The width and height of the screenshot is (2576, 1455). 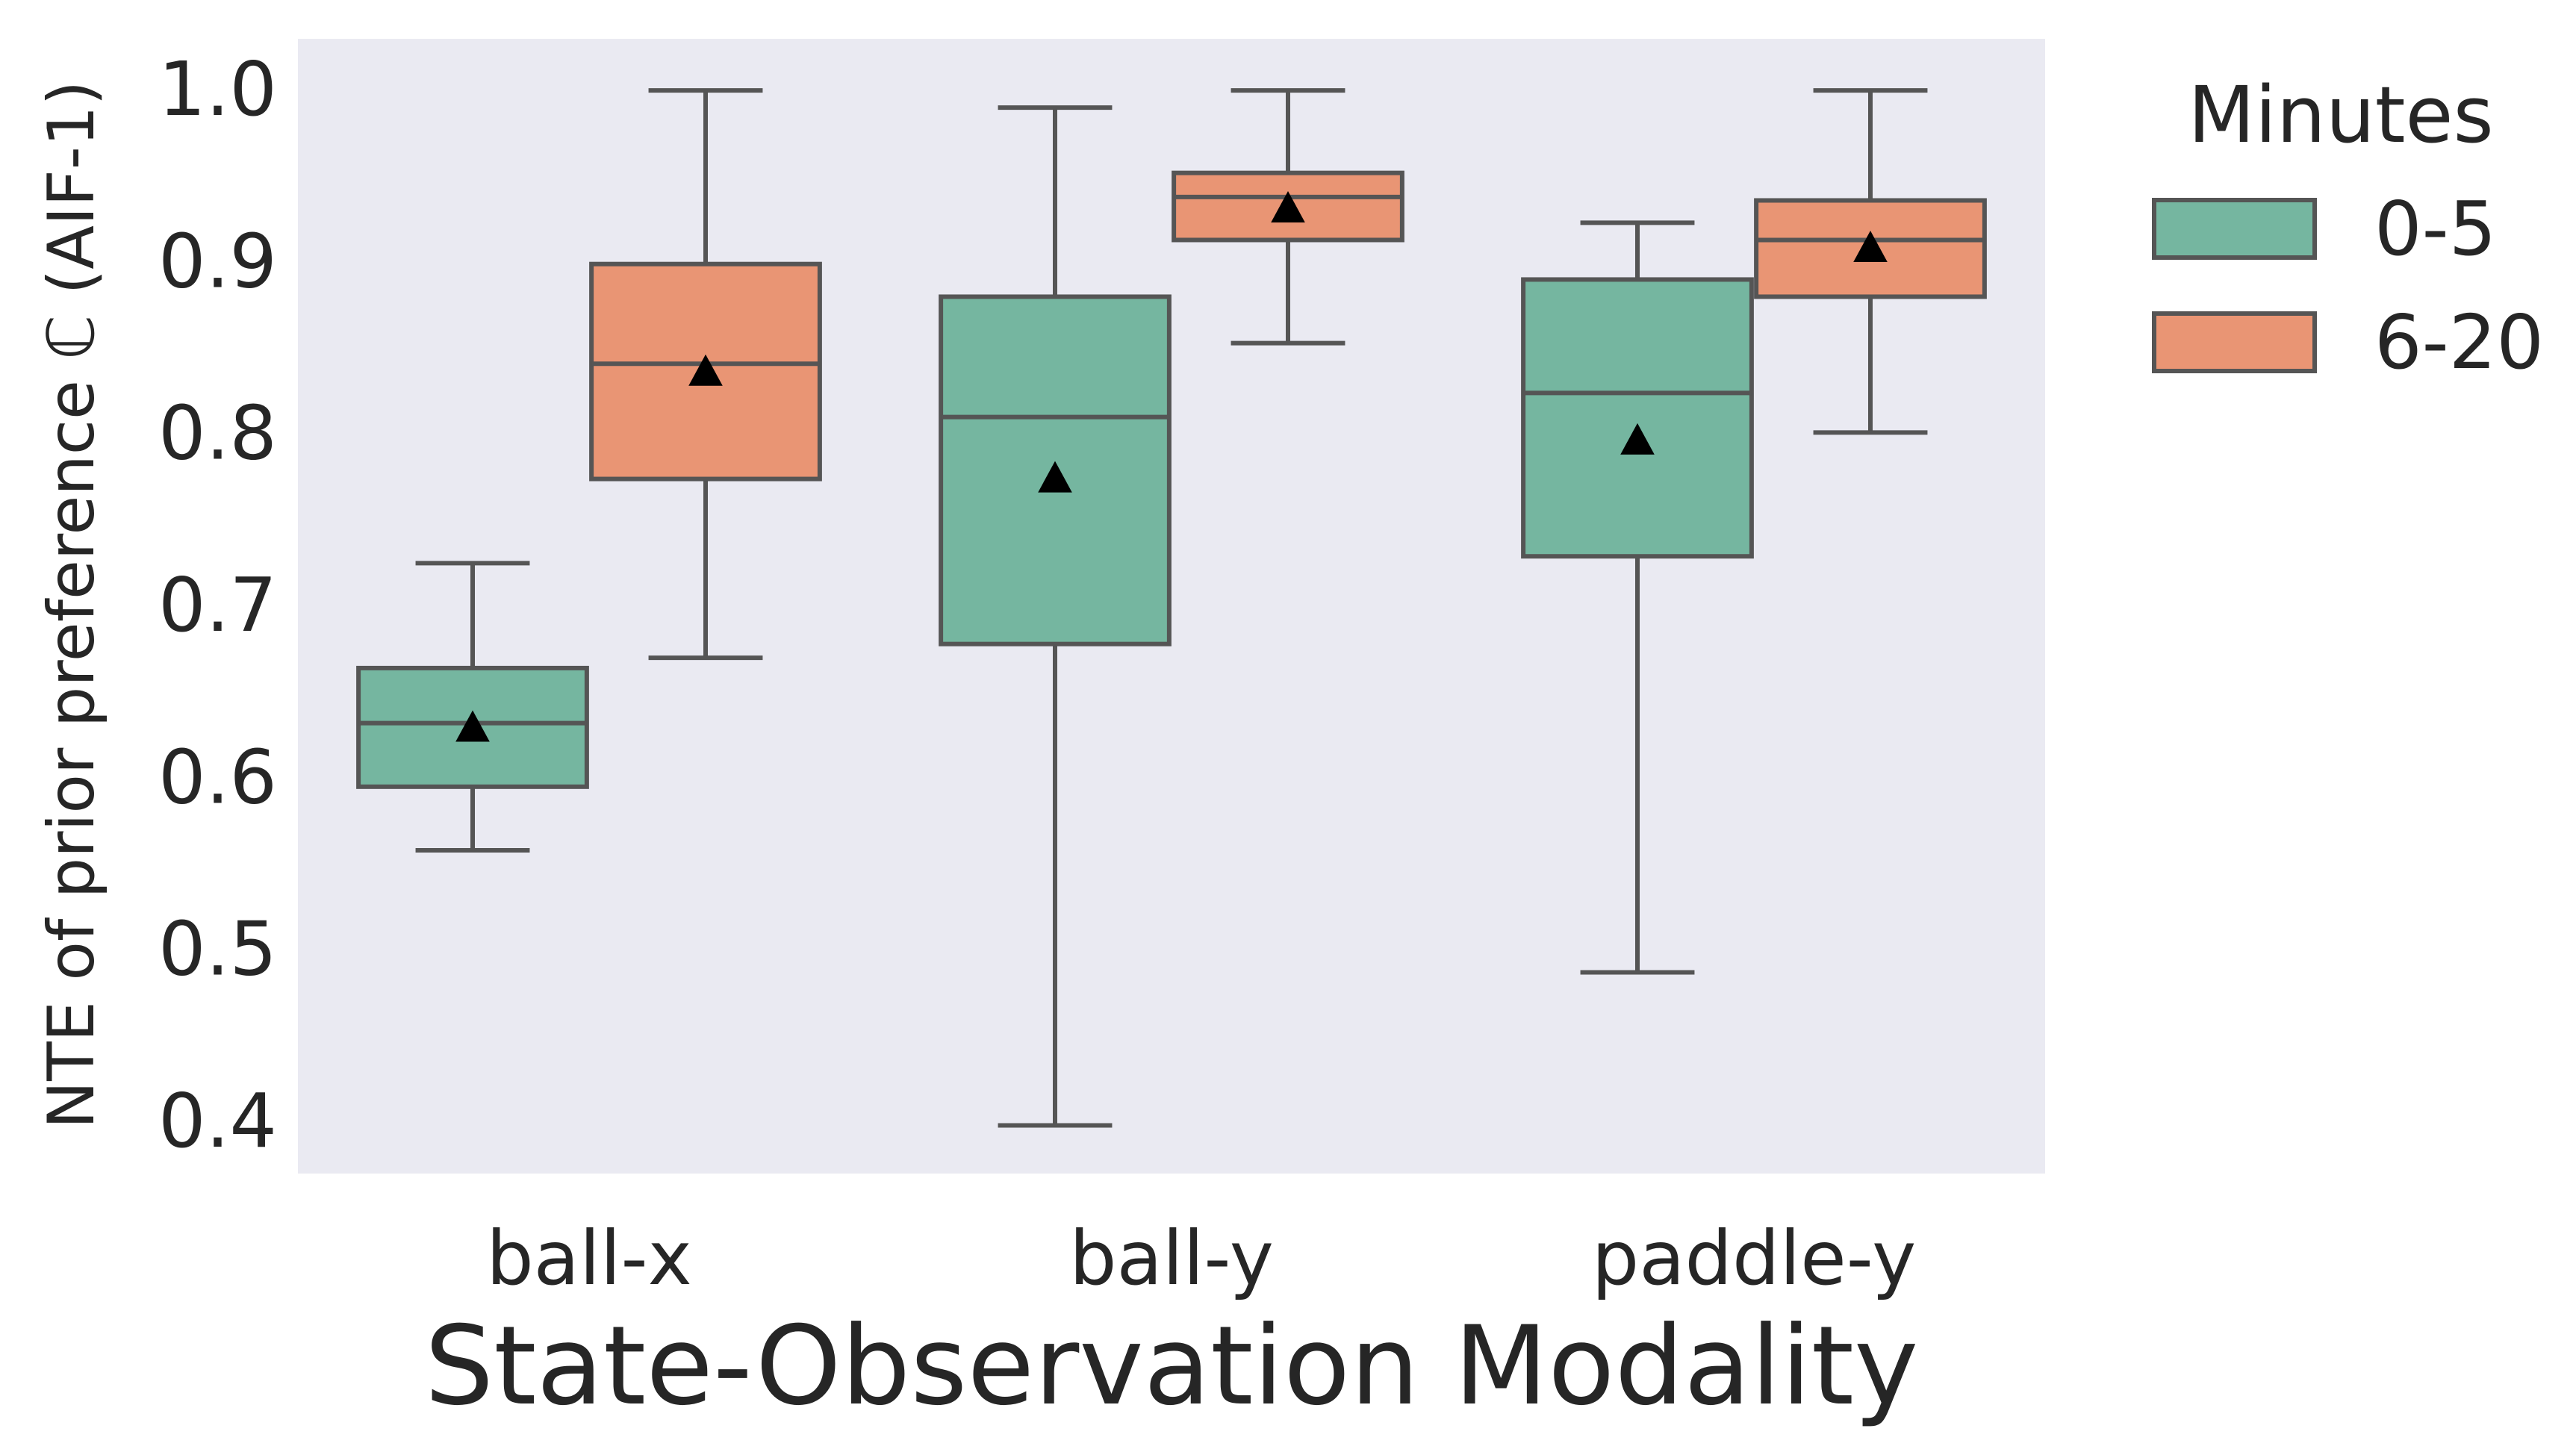 I want to click on y-axis-ticks: 0.4 0.5 0.6 0.7 0.8 0.9 1.0, so click(x=217, y=605).